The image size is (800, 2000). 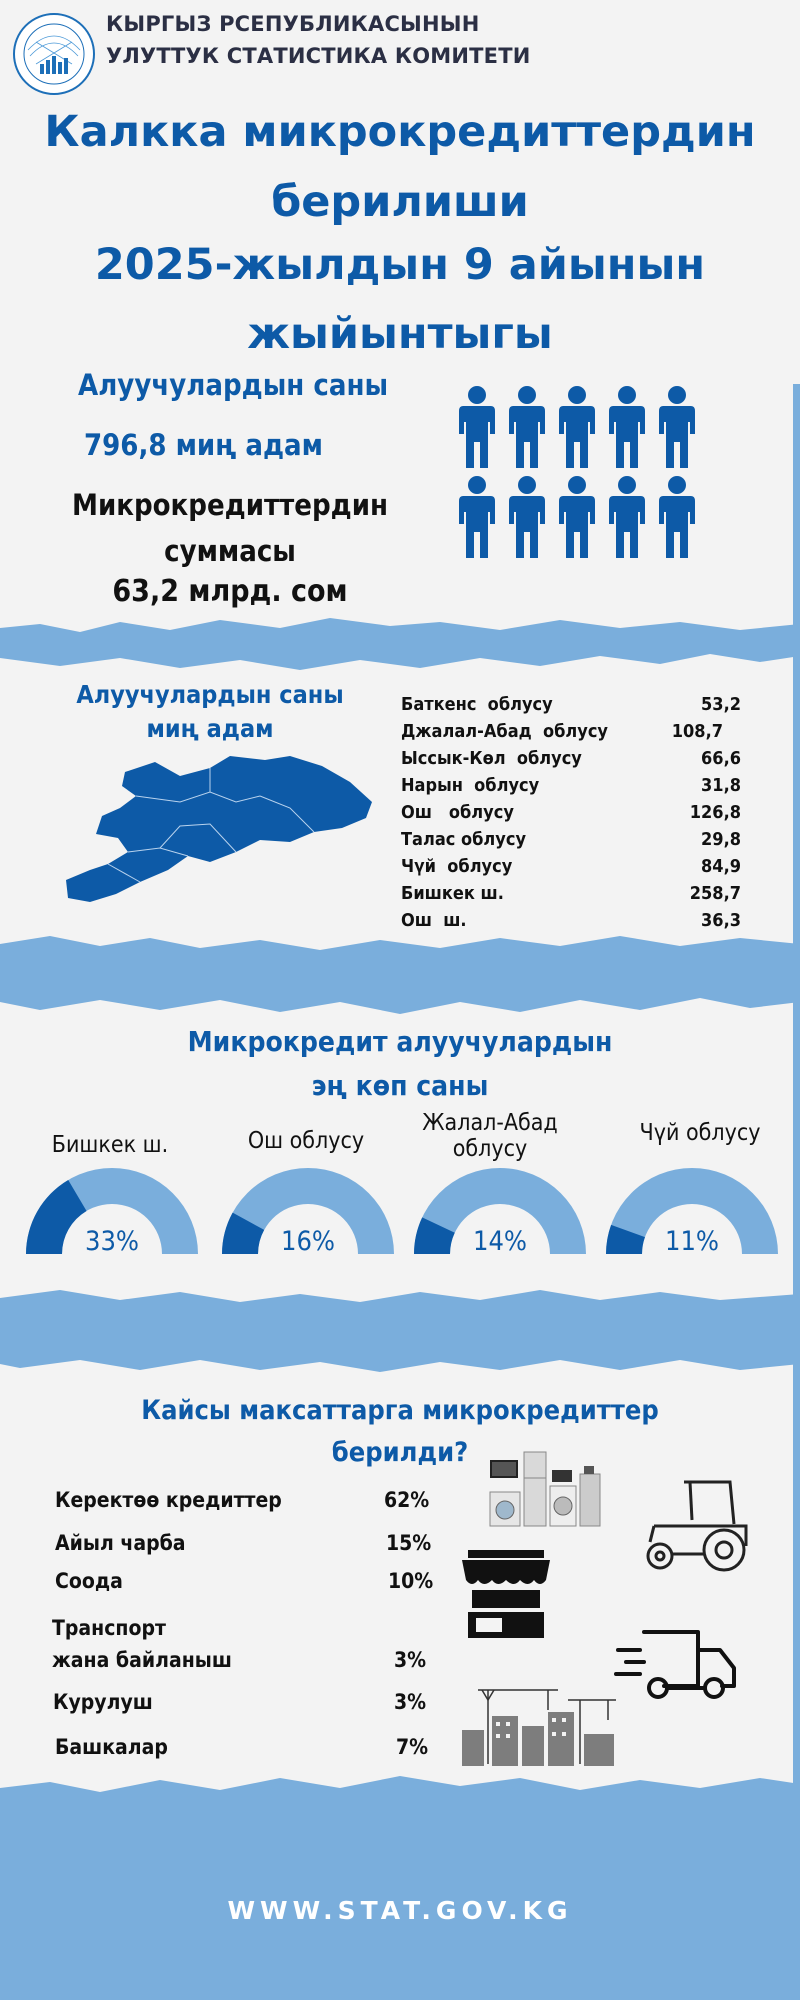 What do you see at coordinates (142, 1644) in the screenshot?
I see `purpose-label: Транспорт жана байланыш` at bounding box center [142, 1644].